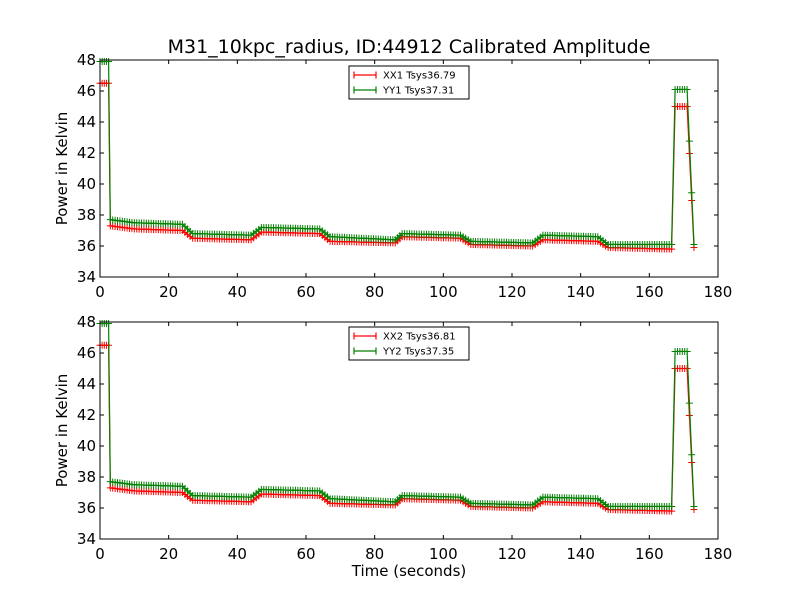 This screenshot has width=800, height=600. I want to click on legend-label: XX2 Tsys36.81, so click(419, 337).